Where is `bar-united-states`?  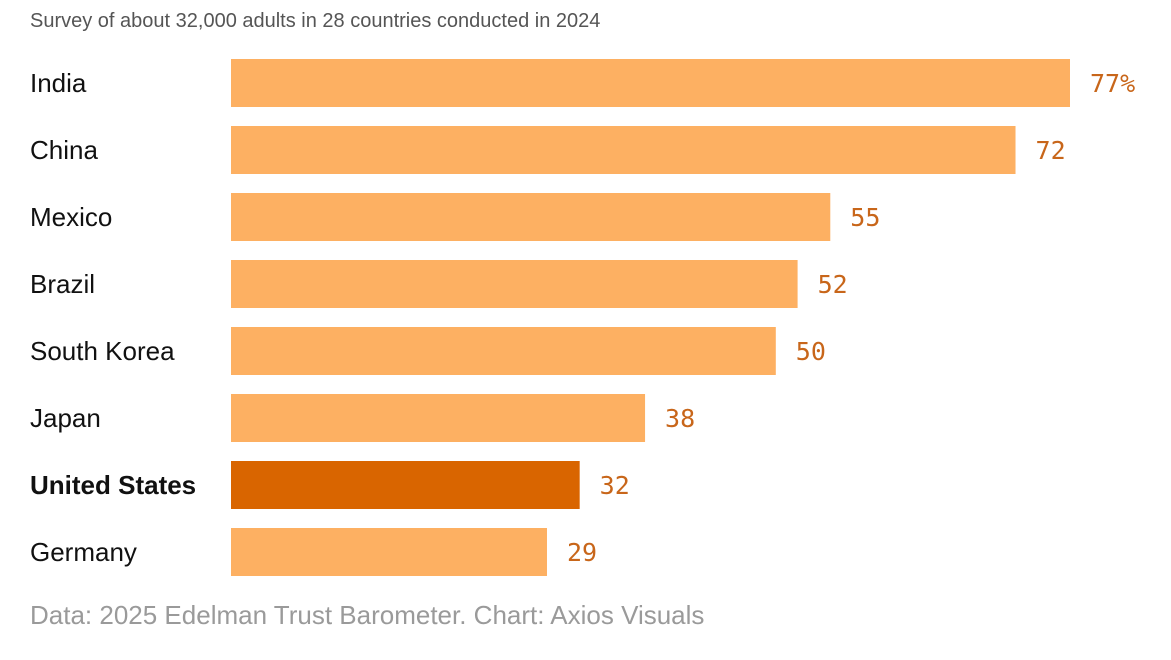 bar-united-states is located at coordinates (405, 485).